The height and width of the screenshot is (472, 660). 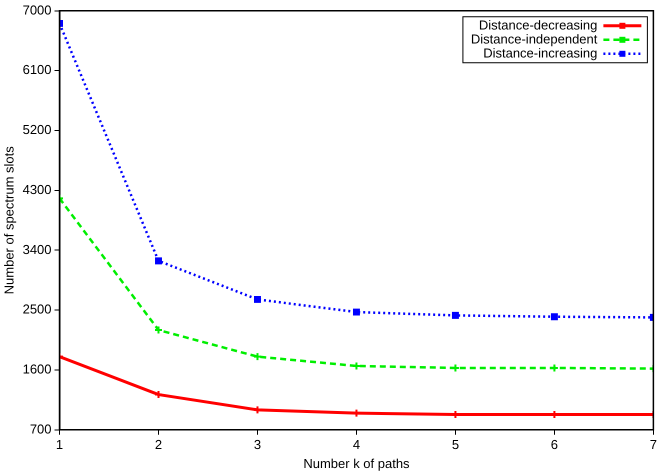 I want to click on y-tick-label: 1600, so click(x=37, y=369).